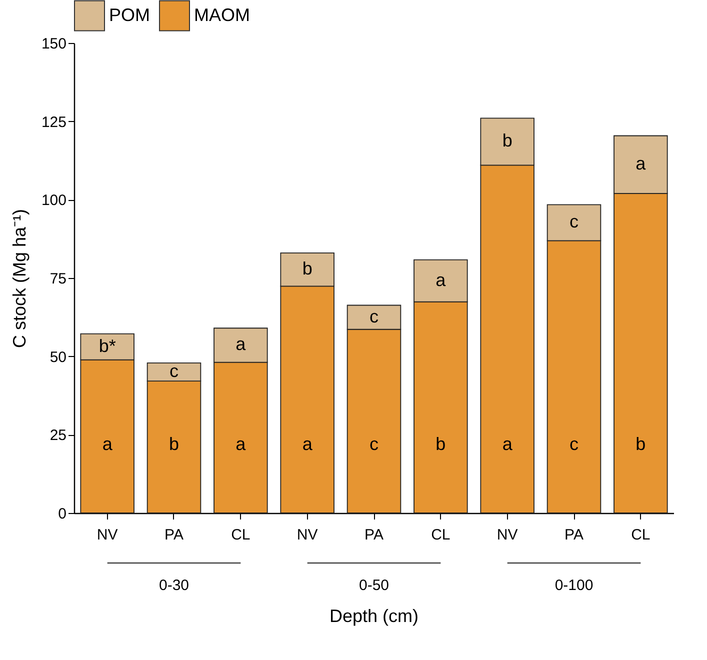 The image size is (707, 660). I want to click on y-tick-label: 25, so click(58, 435).